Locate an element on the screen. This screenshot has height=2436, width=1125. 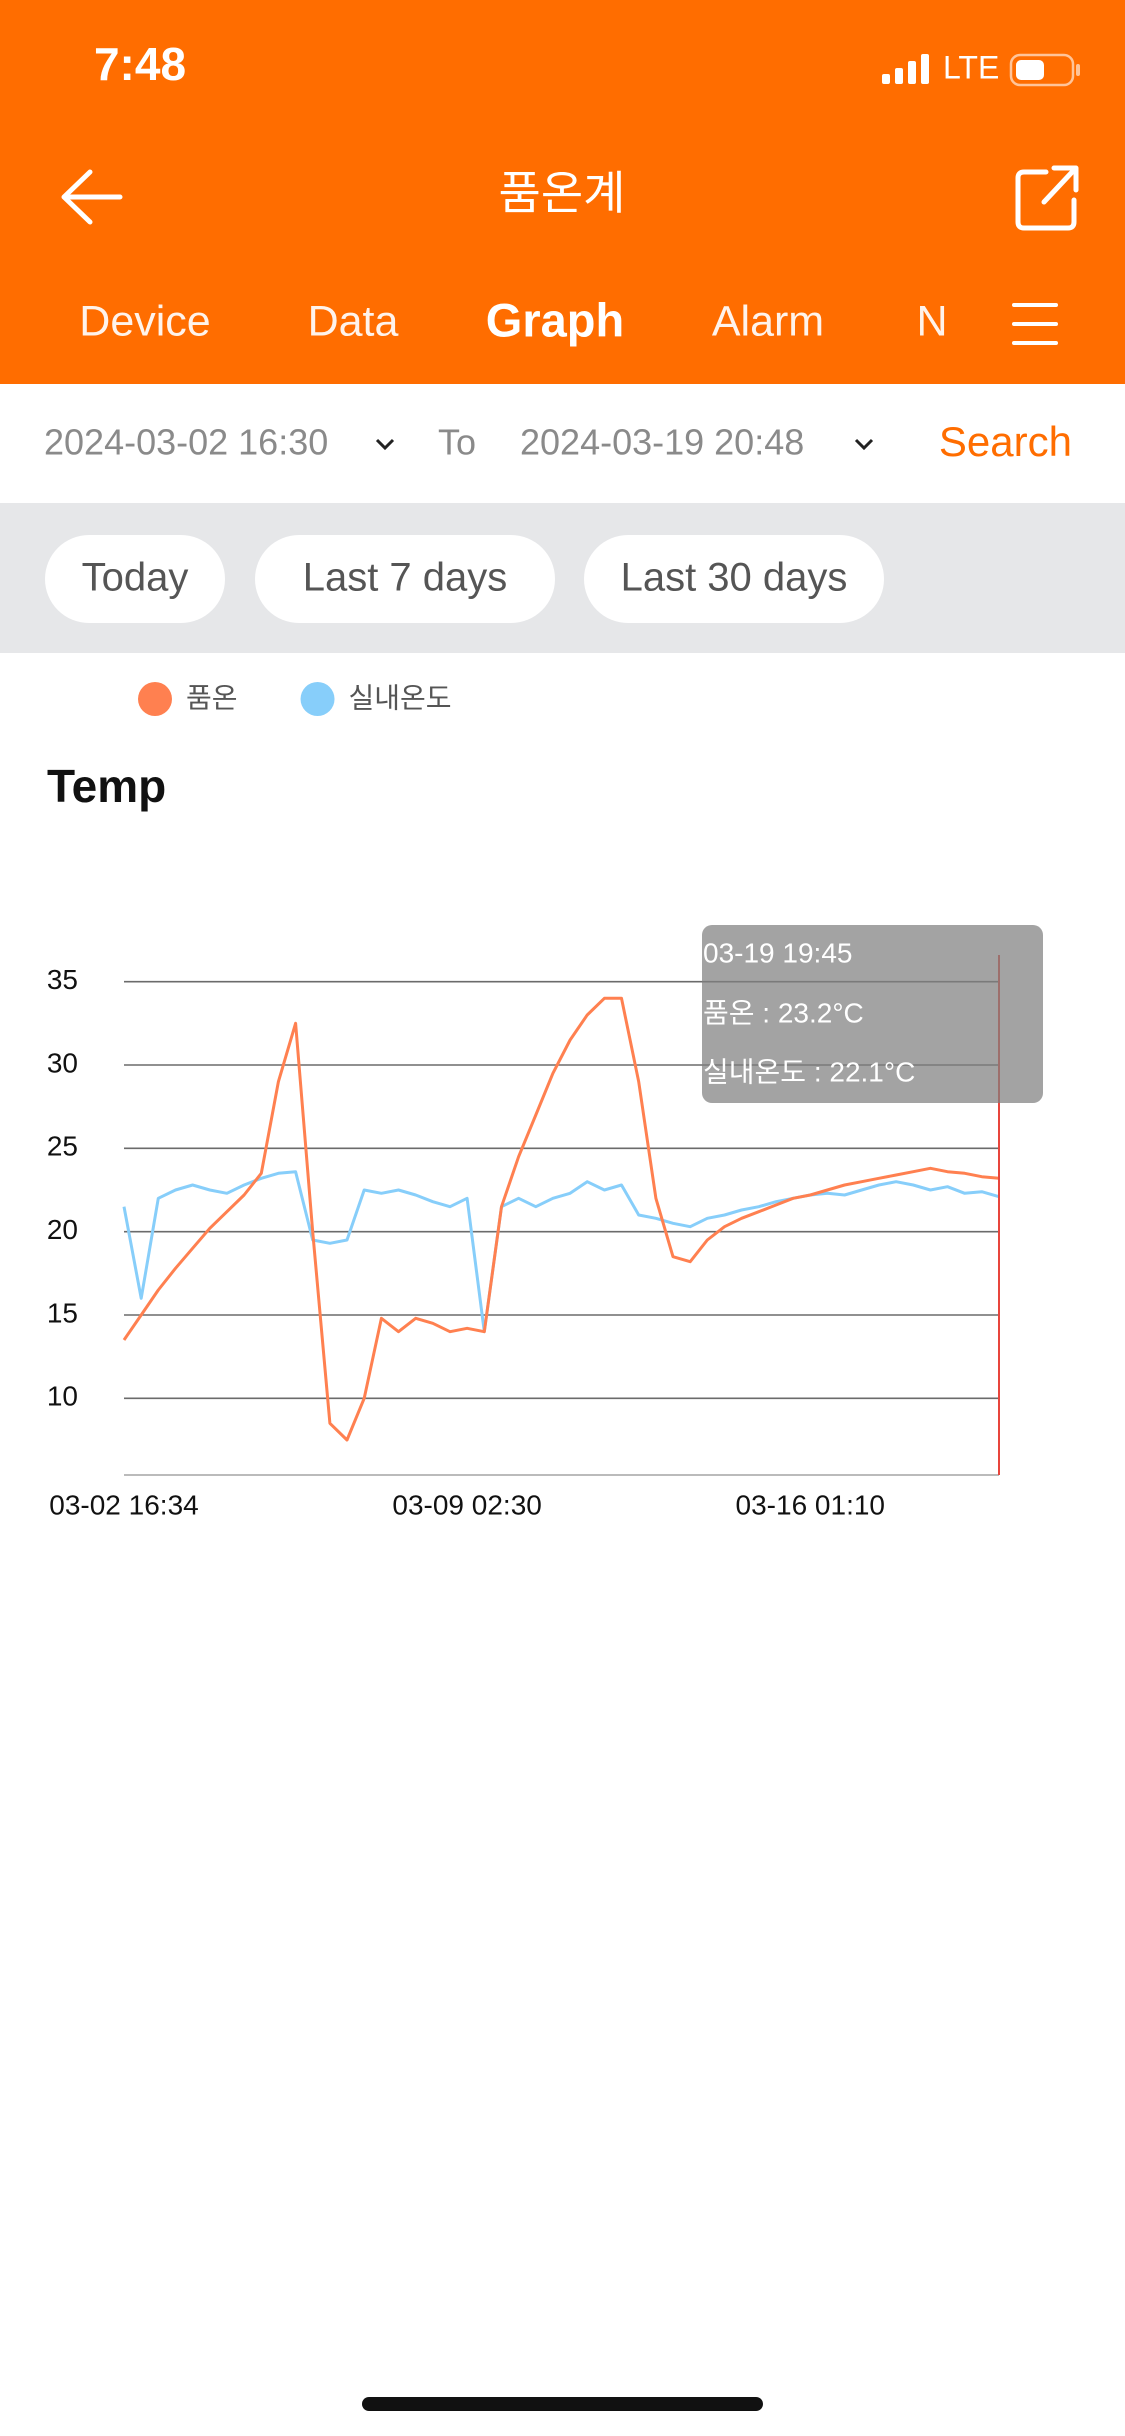
home-indicator is located at coordinates (562, 2404).